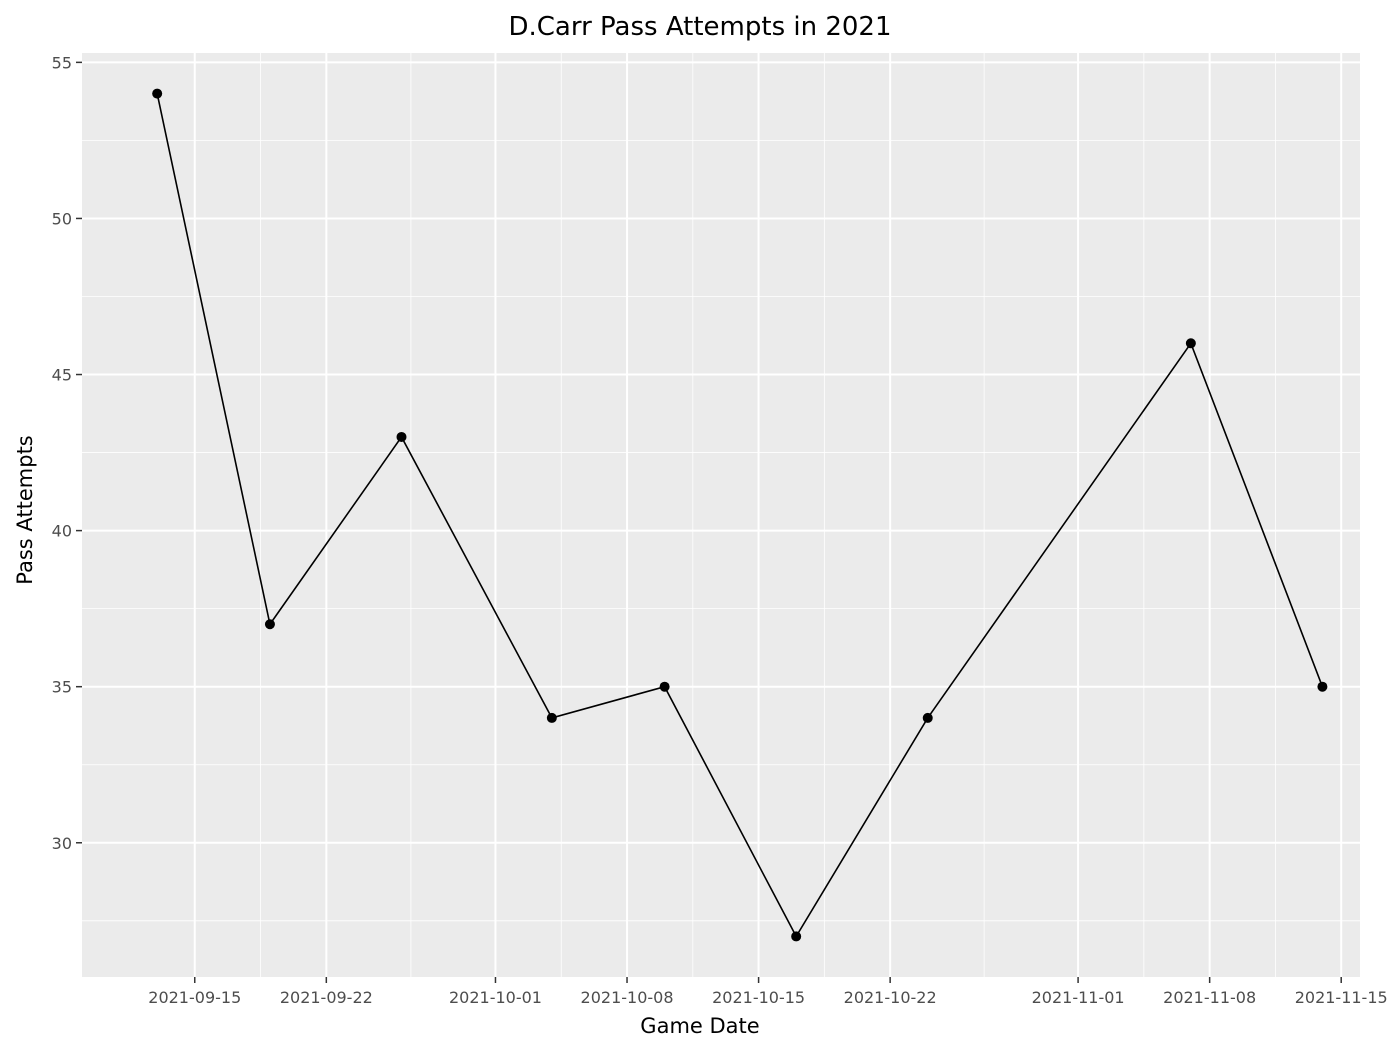 The height and width of the screenshot is (1053, 1388). What do you see at coordinates (62, 687) in the screenshot?
I see `y-tick-label: 35` at bounding box center [62, 687].